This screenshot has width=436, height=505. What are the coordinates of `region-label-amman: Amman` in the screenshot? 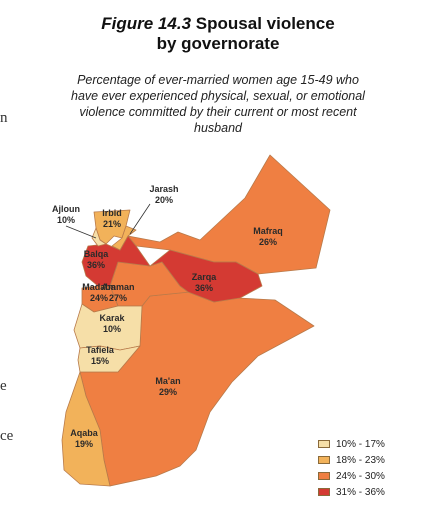 It's located at (117, 287).